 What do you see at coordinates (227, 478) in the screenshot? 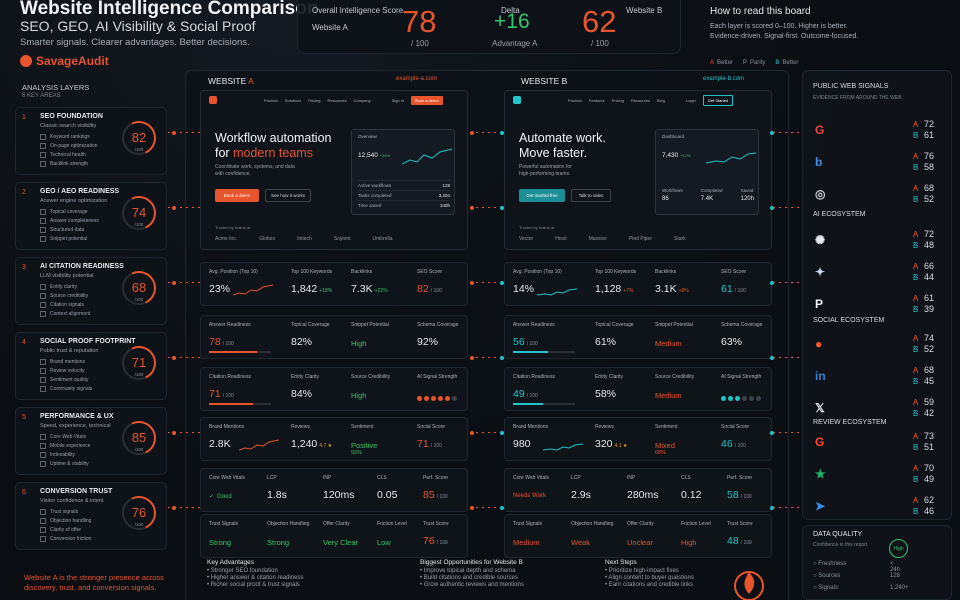
I see `metric-label: Core Web Vitals` at bounding box center [227, 478].